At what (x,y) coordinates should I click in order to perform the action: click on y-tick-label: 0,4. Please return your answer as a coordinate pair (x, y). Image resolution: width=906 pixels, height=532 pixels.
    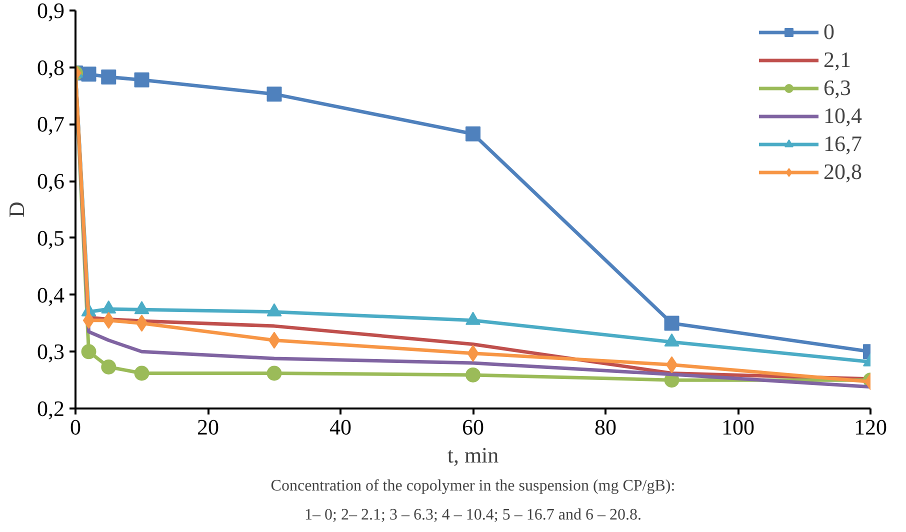
    Looking at the image, I should click on (50, 295).